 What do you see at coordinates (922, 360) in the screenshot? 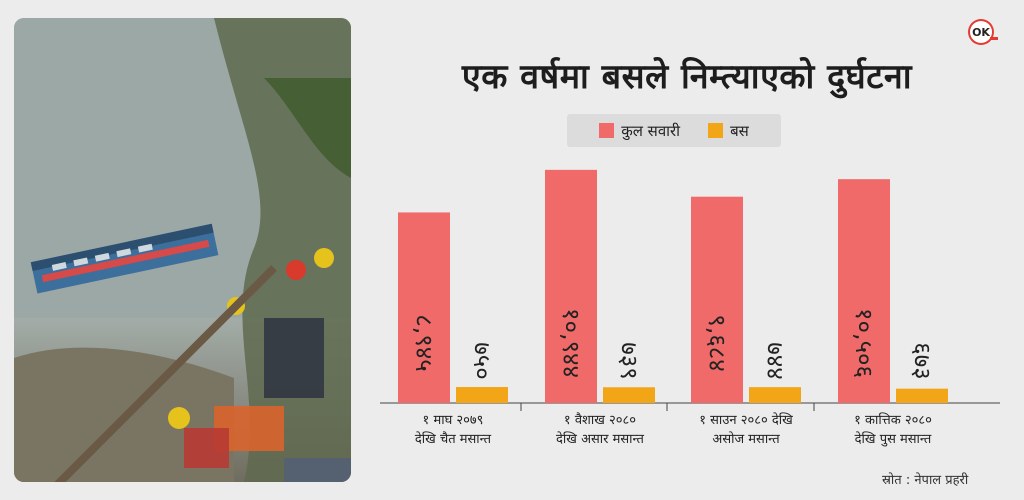
I see `value-label-bus-4: ६७३` at bounding box center [922, 360].